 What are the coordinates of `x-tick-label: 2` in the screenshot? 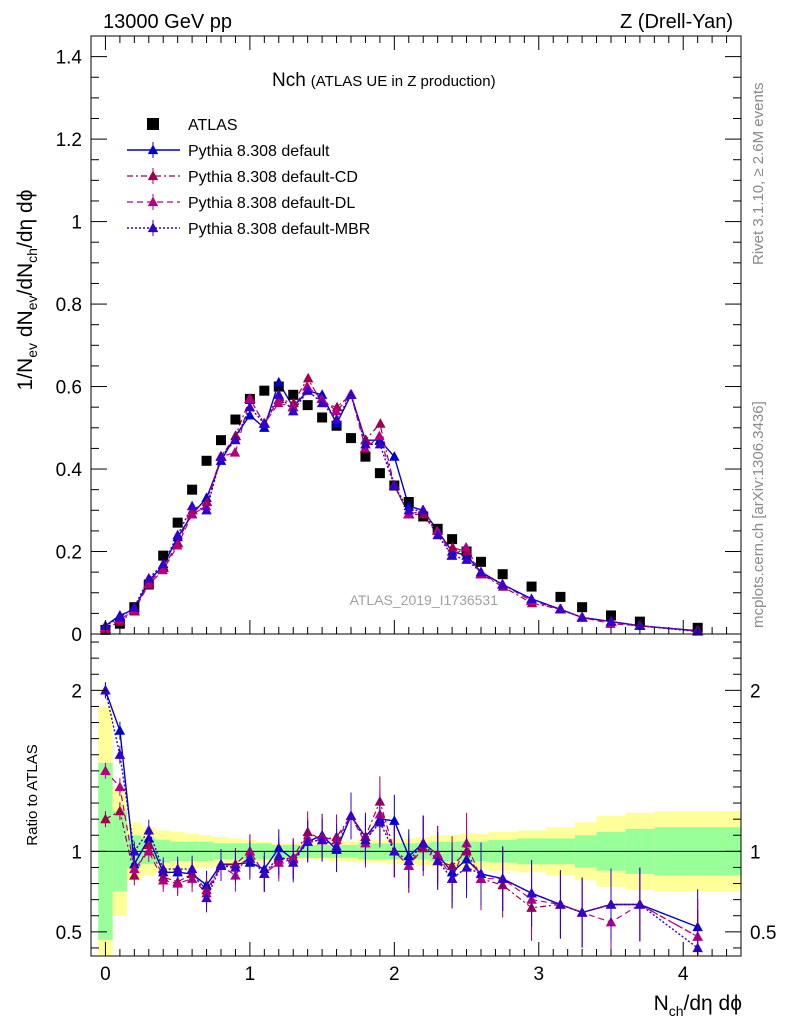 It's located at (394, 974).